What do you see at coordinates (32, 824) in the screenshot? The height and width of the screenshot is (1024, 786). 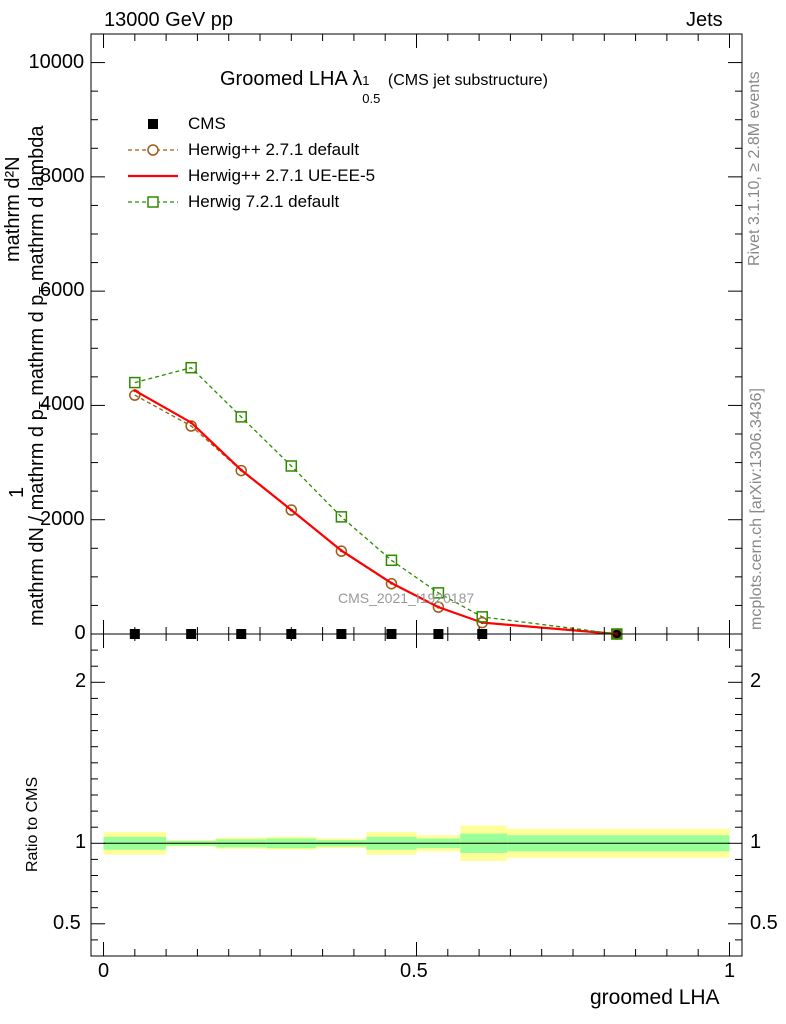 I see `ratio-ylabel: Ratio to CMS` at bounding box center [32, 824].